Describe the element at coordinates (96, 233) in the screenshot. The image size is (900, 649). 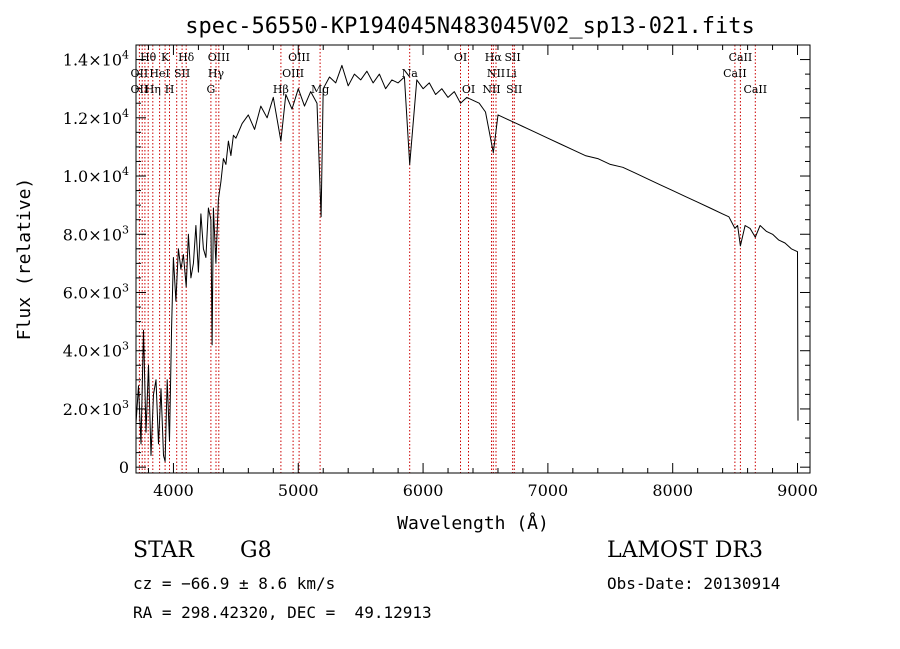
I see `y-tick-label: 8.0×10³` at that location.